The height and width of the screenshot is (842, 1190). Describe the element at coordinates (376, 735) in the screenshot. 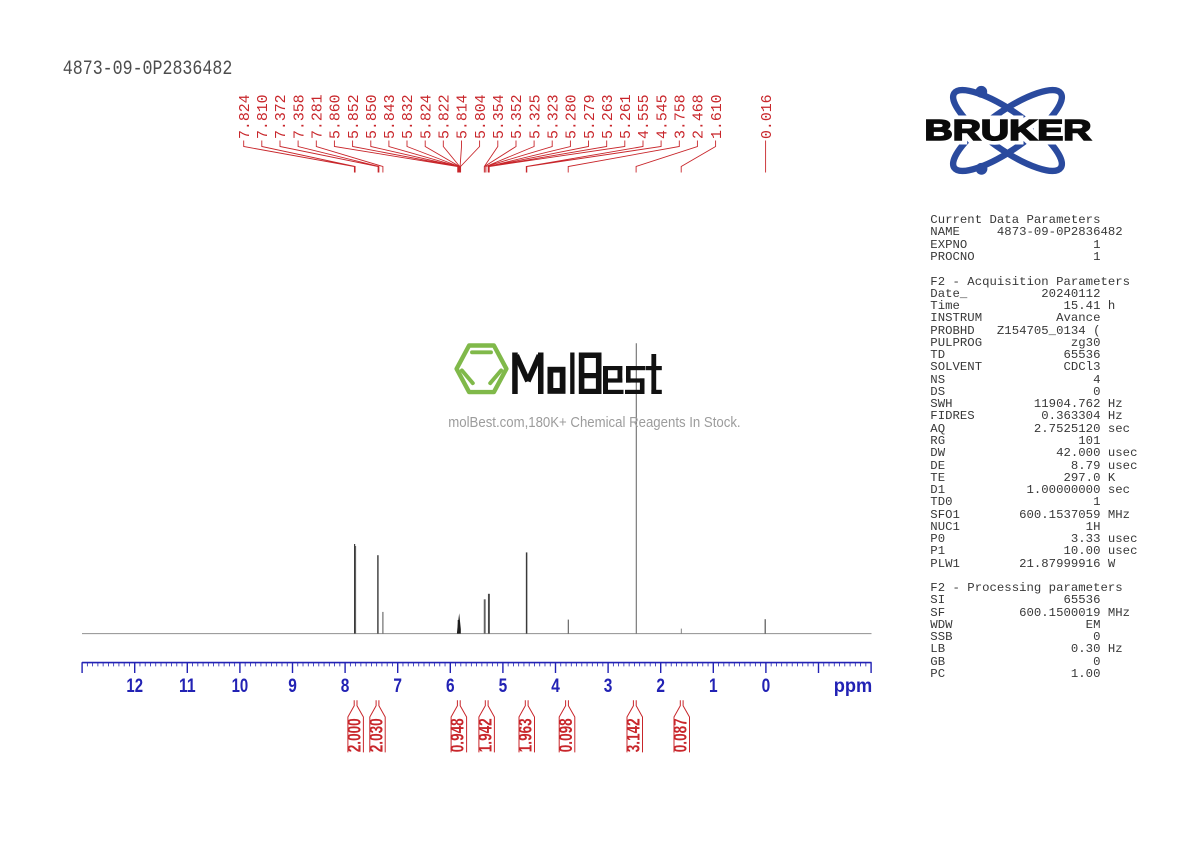

I see `svg-text: 2.030` at that location.